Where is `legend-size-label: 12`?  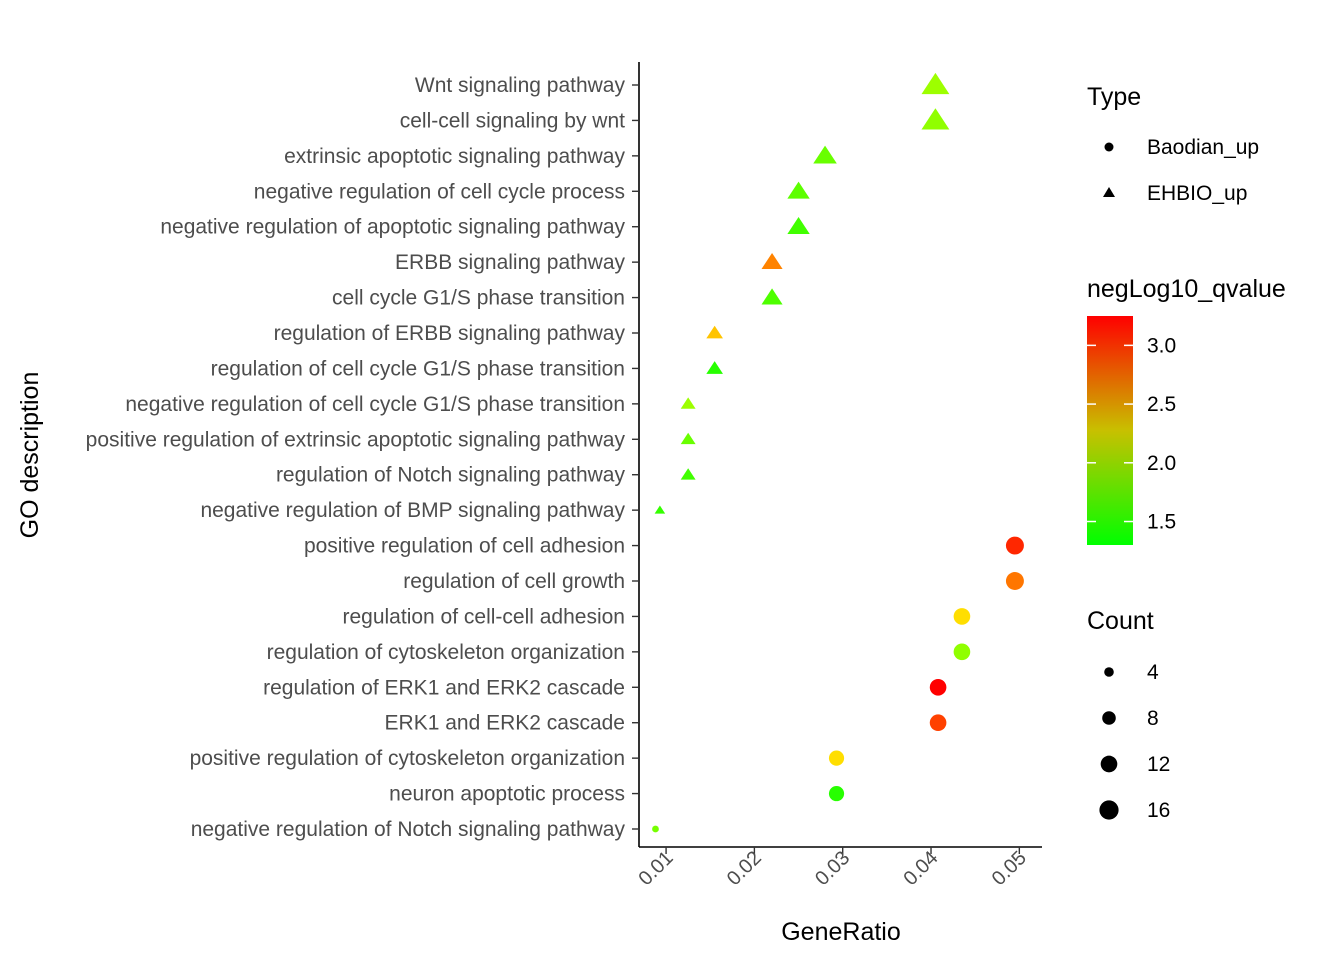 legend-size-label: 12 is located at coordinates (1158, 764).